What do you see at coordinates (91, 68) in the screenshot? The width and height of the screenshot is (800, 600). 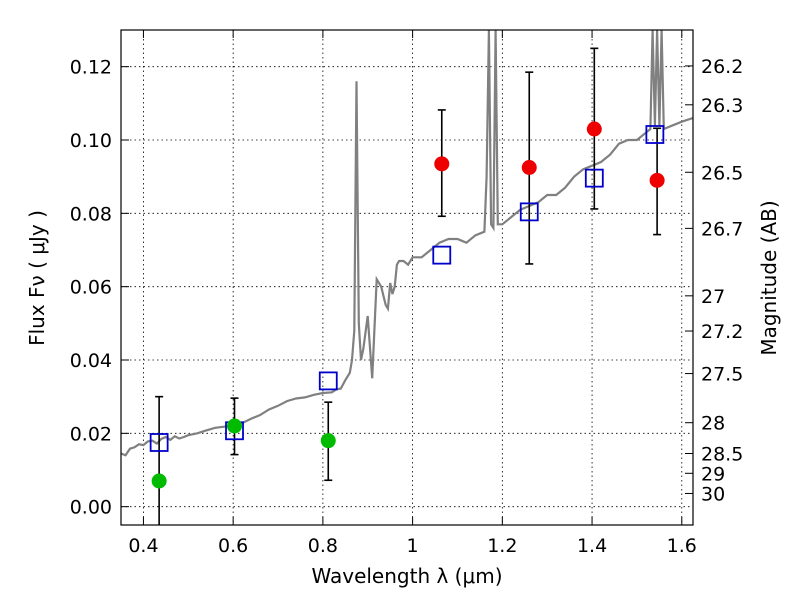 I see `y-tick-label: 0.12` at bounding box center [91, 68].